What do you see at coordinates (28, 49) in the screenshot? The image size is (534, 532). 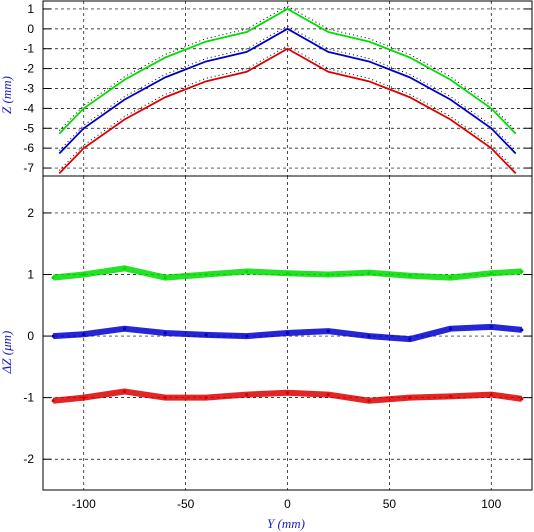 I see `top-y-tick-label: -1` at bounding box center [28, 49].